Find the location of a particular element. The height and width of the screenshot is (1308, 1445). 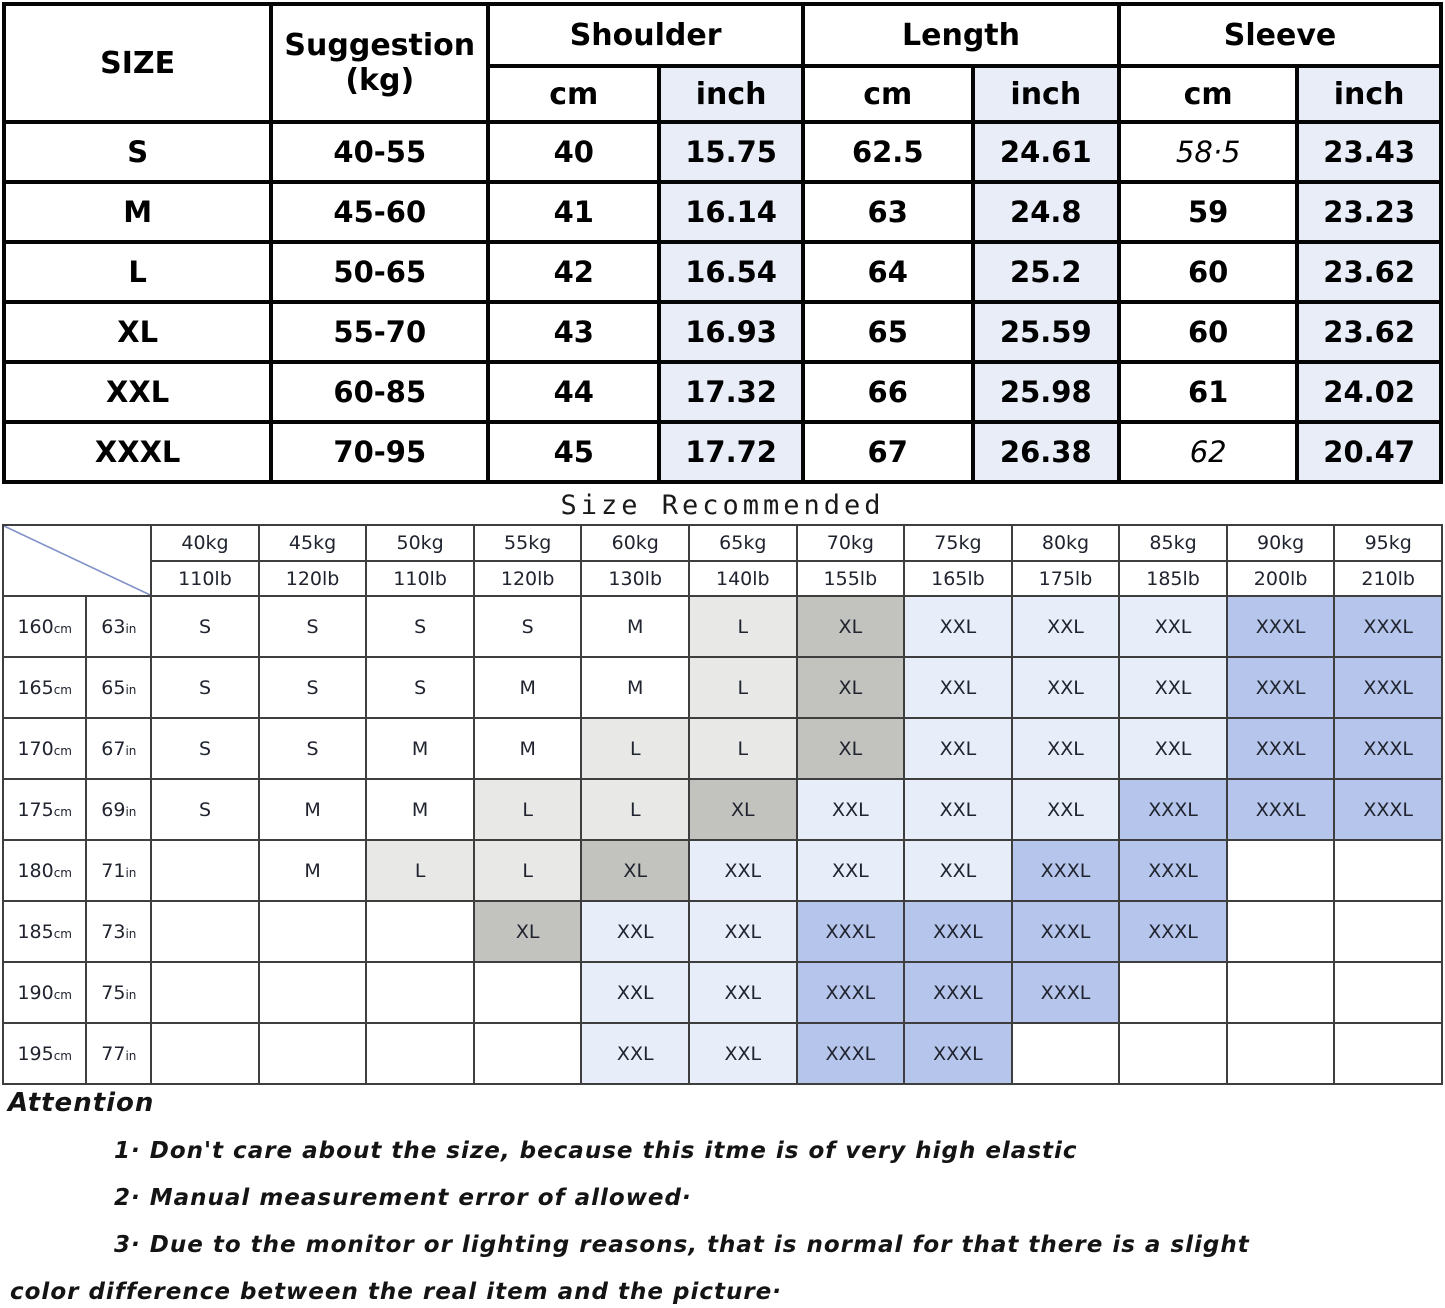

sleeve-group-header: Sleeve is located at coordinates (1280, 35).